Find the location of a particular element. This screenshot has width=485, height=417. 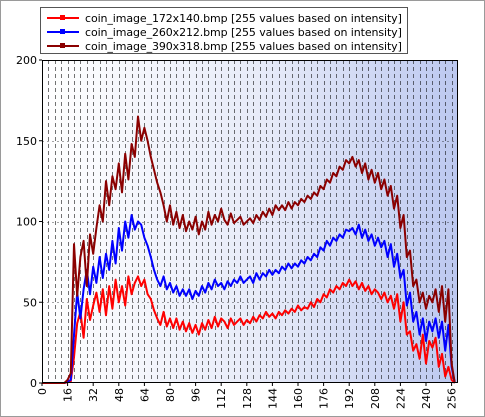

x-tick-label: 224 is located at coordinates (400, 398).